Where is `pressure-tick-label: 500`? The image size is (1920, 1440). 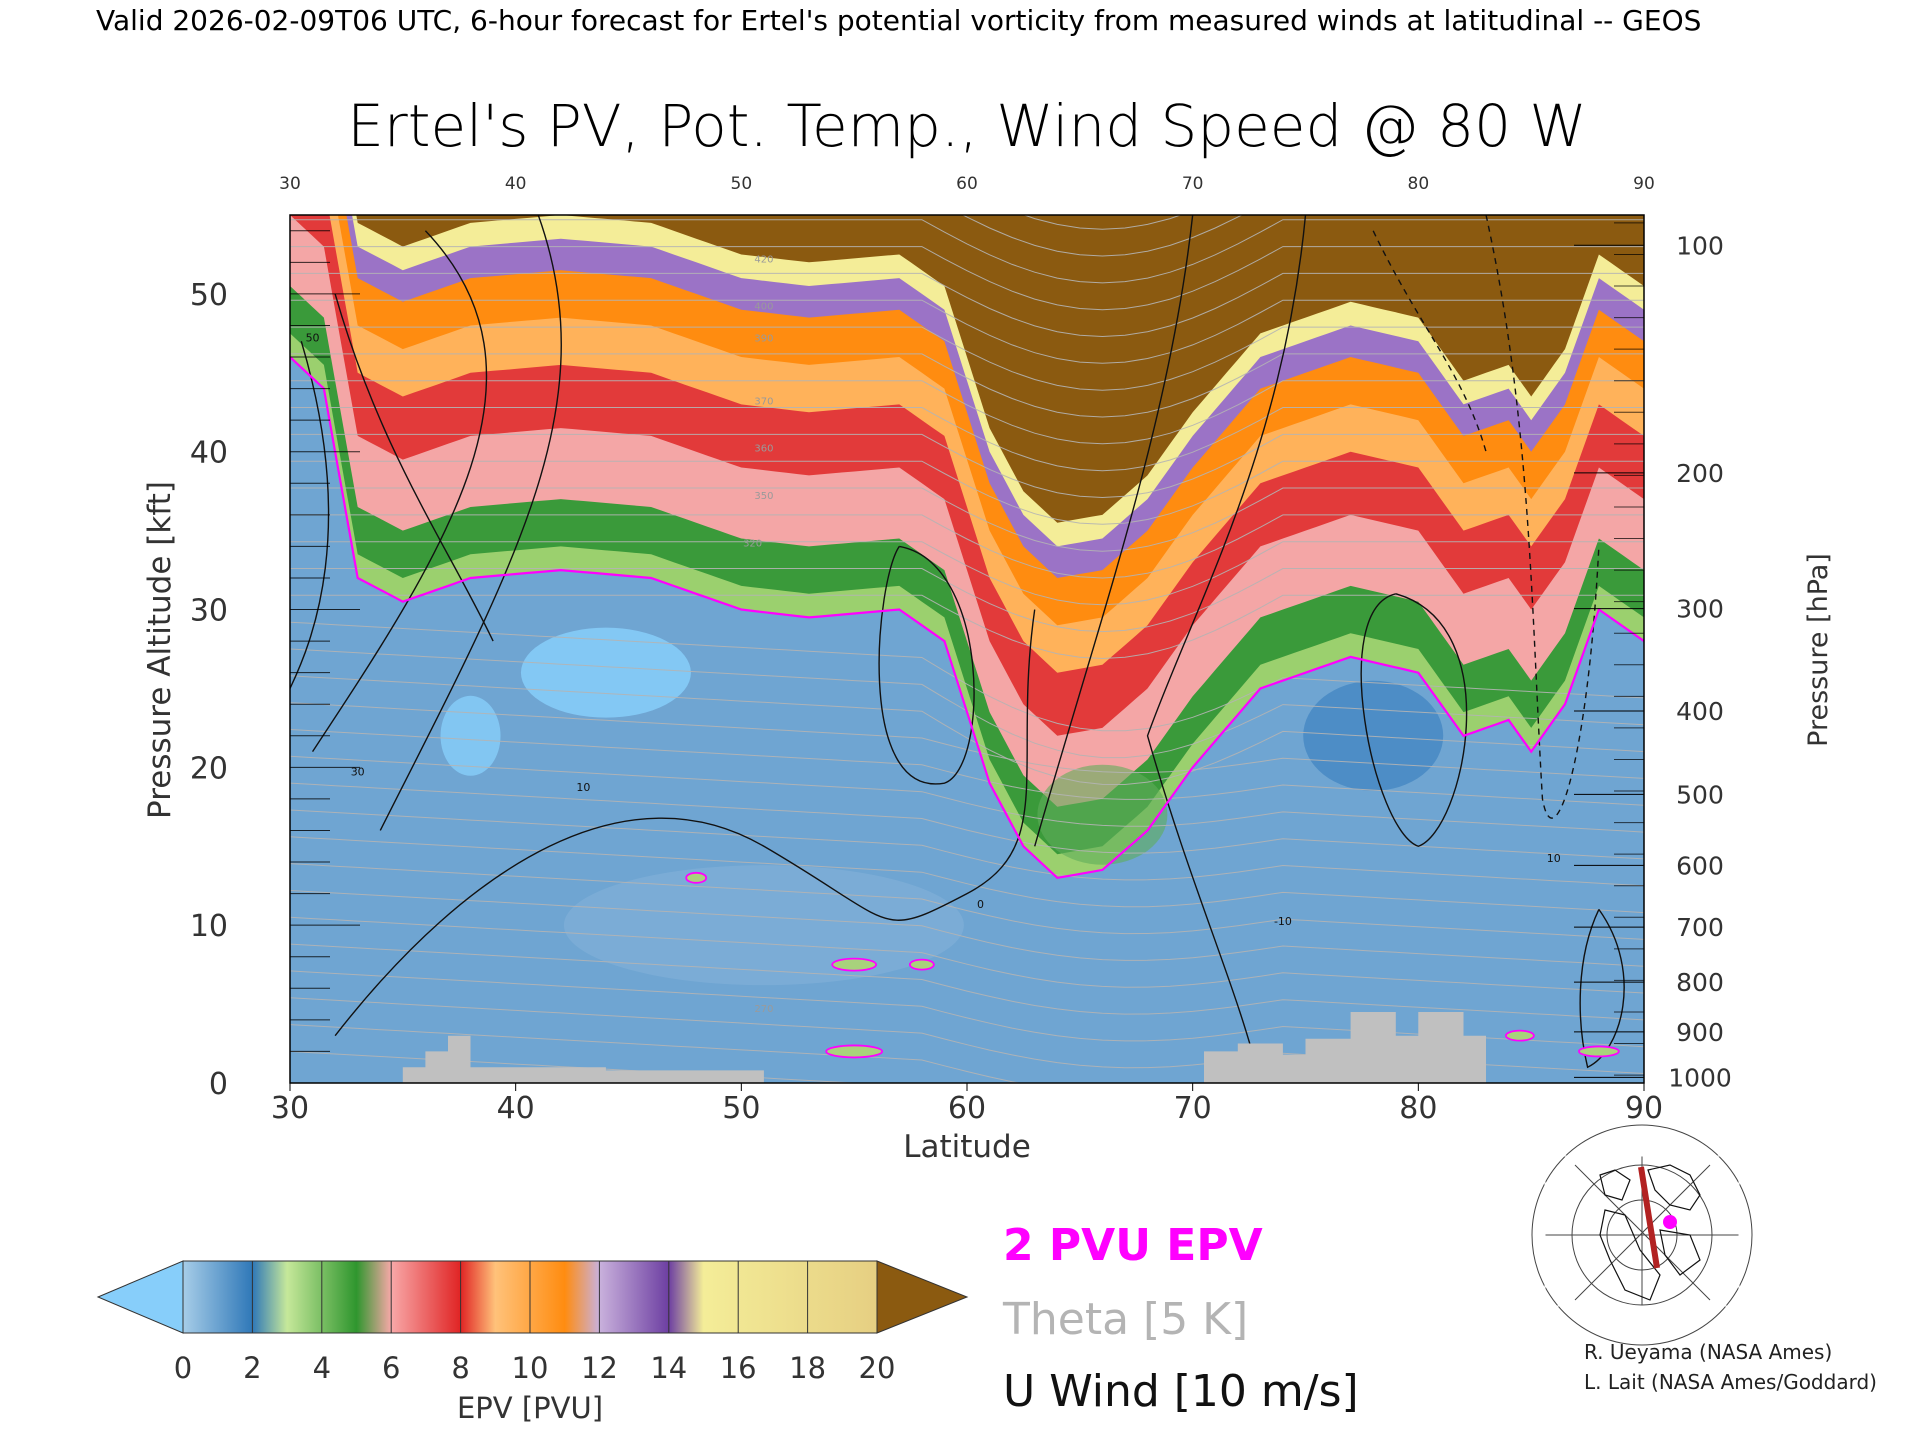 pressure-tick-label: 500 is located at coordinates (1700, 794).